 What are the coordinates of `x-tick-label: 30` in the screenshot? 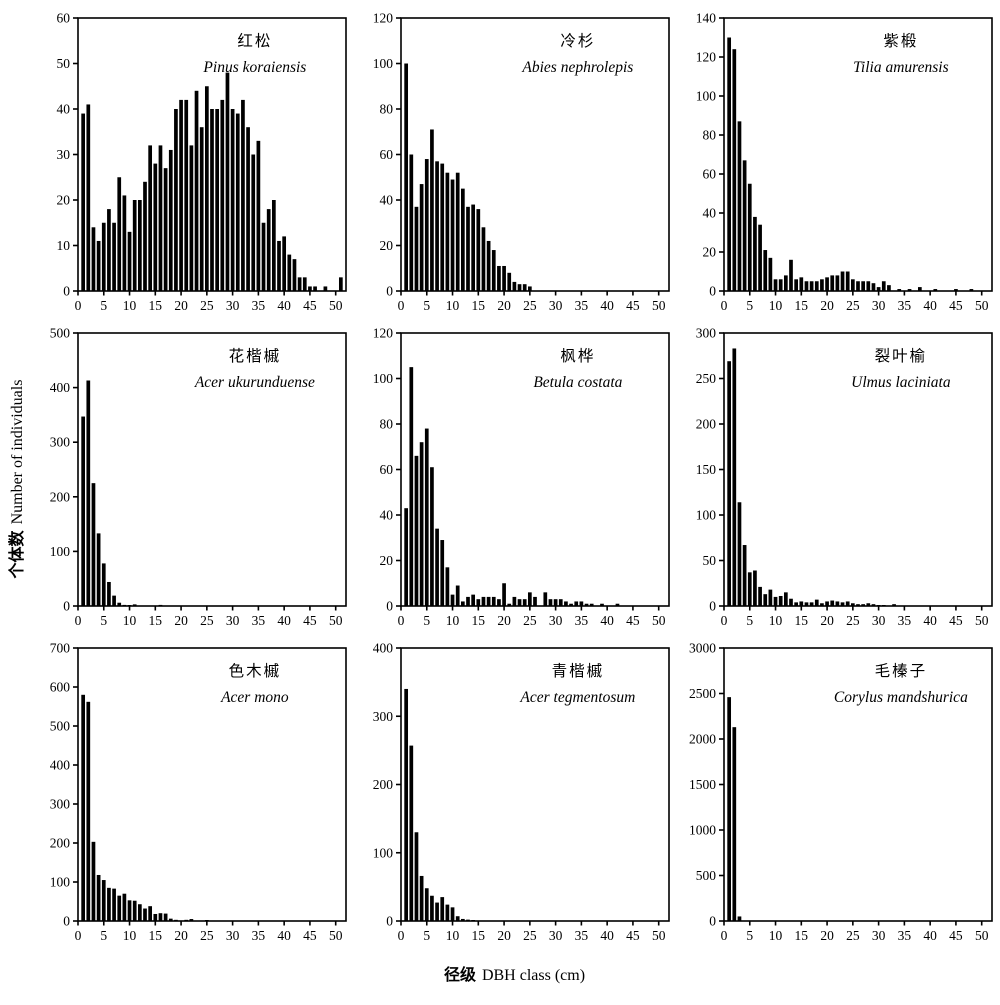 It's located at (233, 305).